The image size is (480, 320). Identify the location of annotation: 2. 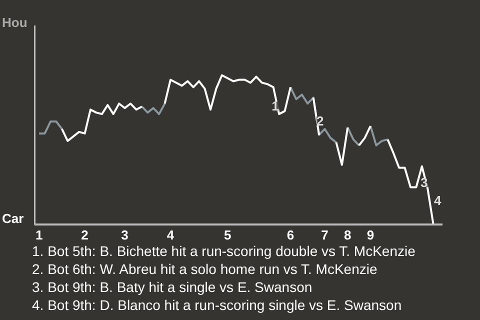
(320, 121).